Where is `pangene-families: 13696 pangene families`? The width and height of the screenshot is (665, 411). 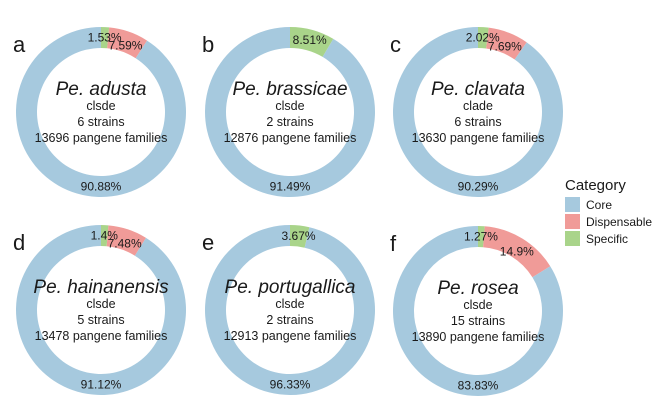
pangene-families: 13696 pangene families is located at coordinates (101, 138).